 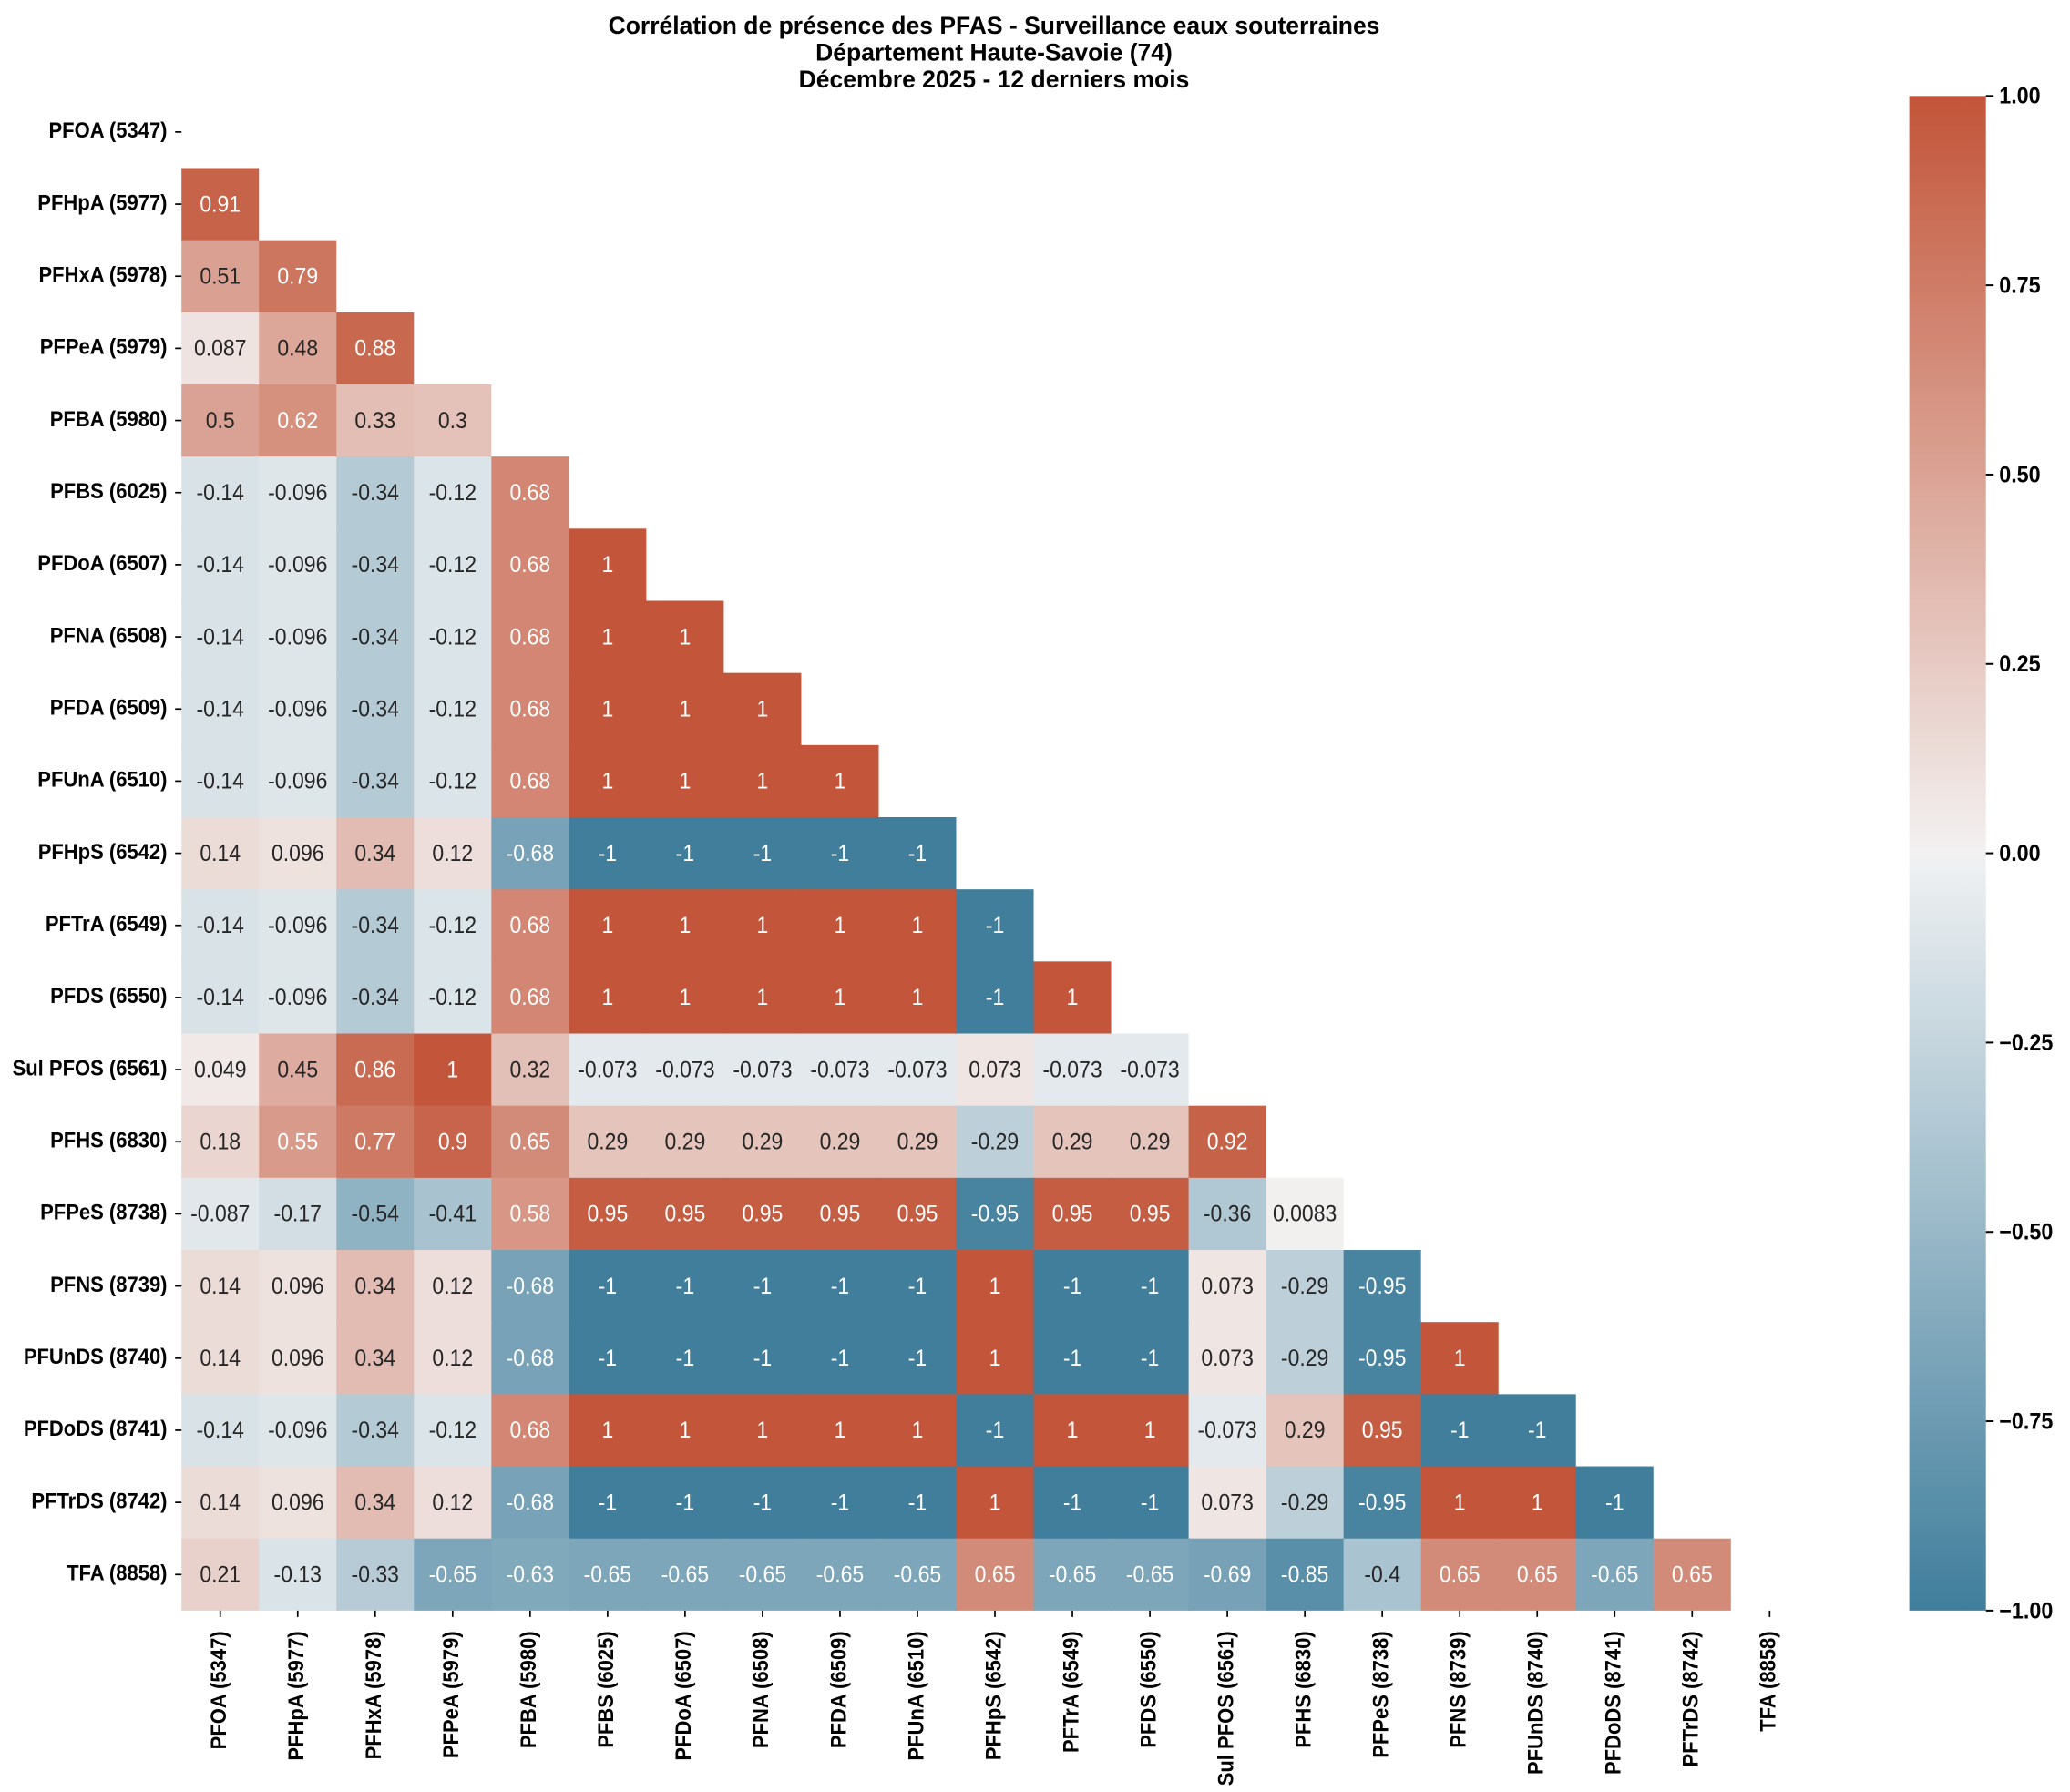 What do you see at coordinates (221, 349) in the screenshot?
I see `svg-text: 0.087` at bounding box center [221, 349].